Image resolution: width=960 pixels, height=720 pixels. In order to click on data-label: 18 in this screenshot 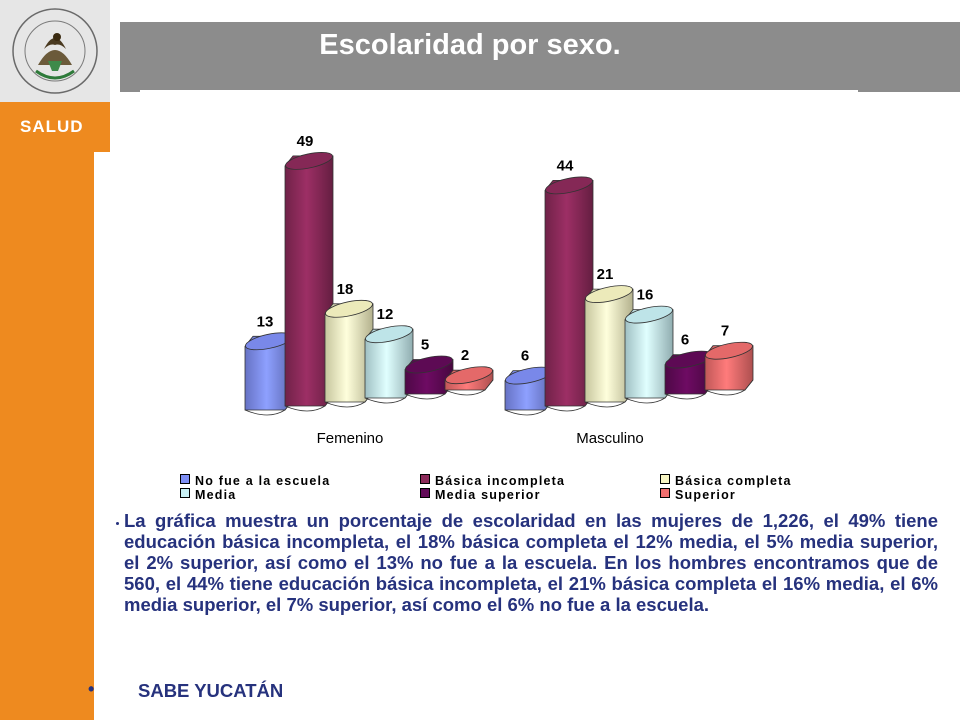, I will do `click(345, 289)`.